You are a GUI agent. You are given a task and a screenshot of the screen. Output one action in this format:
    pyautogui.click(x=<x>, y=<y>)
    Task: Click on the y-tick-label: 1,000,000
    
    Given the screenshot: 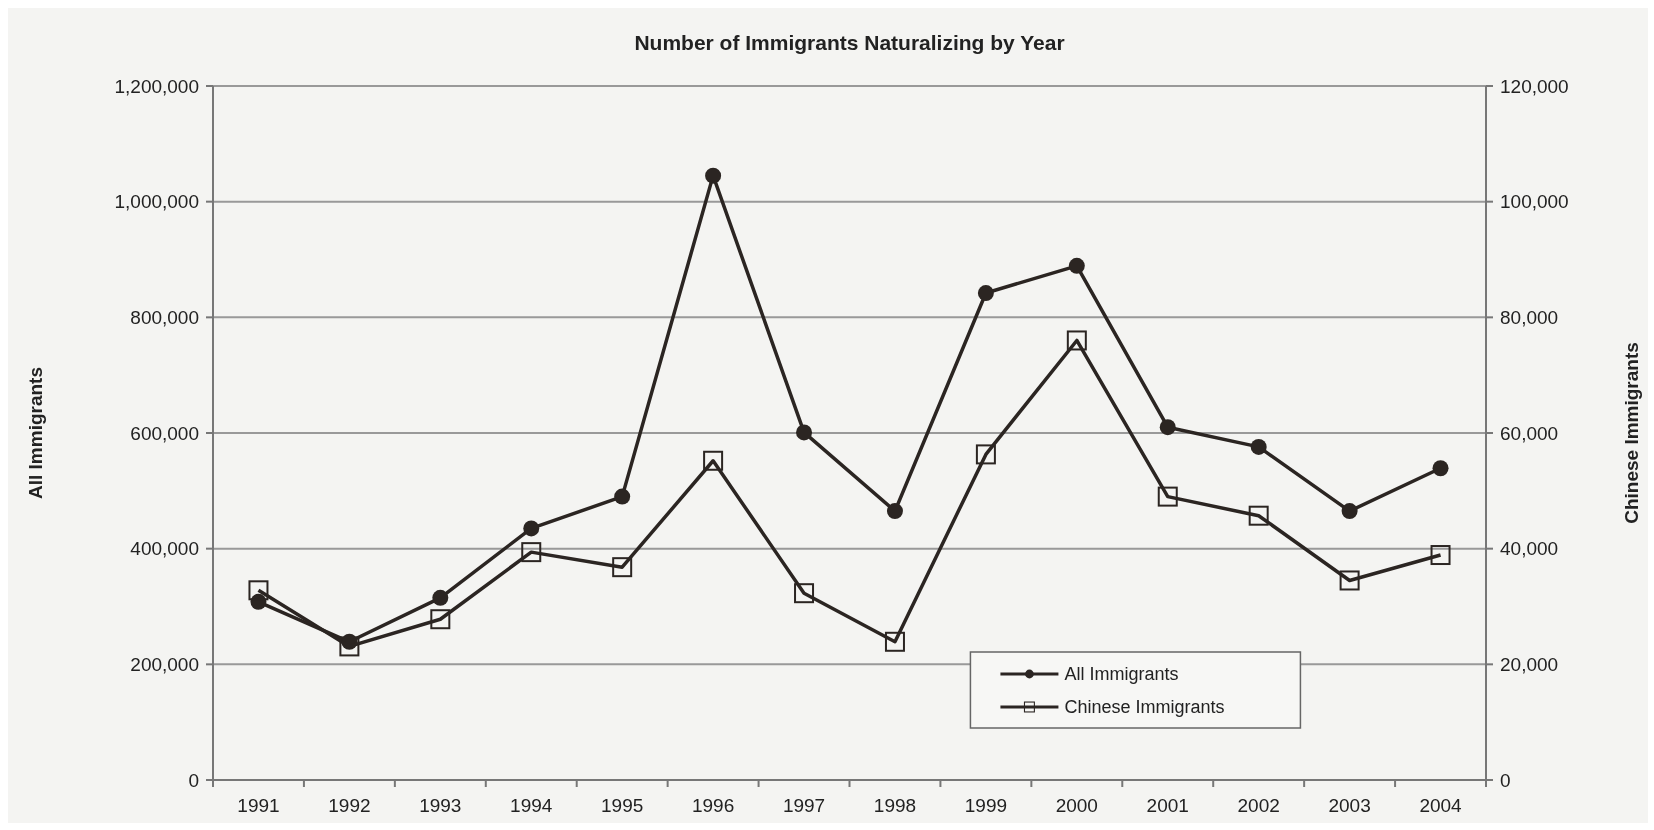 What is the action you would take?
    pyautogui.click(x=156, y=202)
    